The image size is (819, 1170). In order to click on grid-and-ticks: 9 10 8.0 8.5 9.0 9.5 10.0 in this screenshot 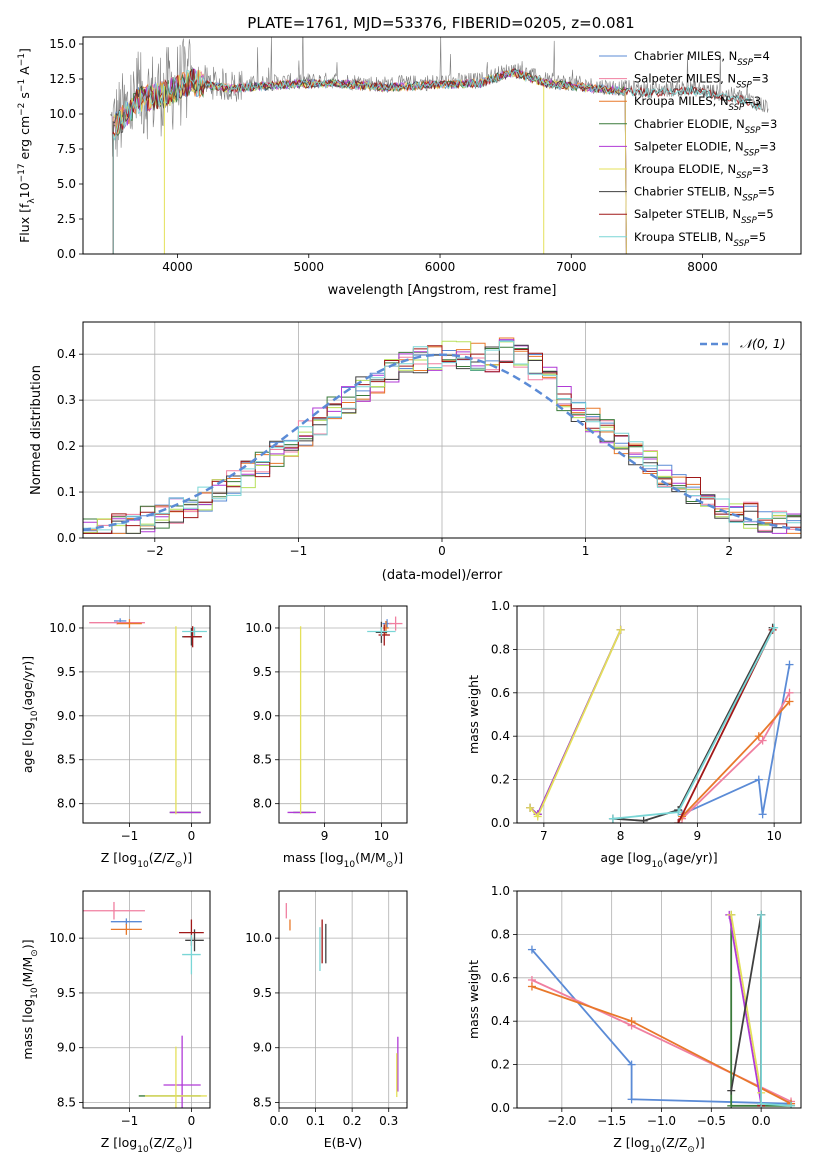, I will do `click(326, 724)`.